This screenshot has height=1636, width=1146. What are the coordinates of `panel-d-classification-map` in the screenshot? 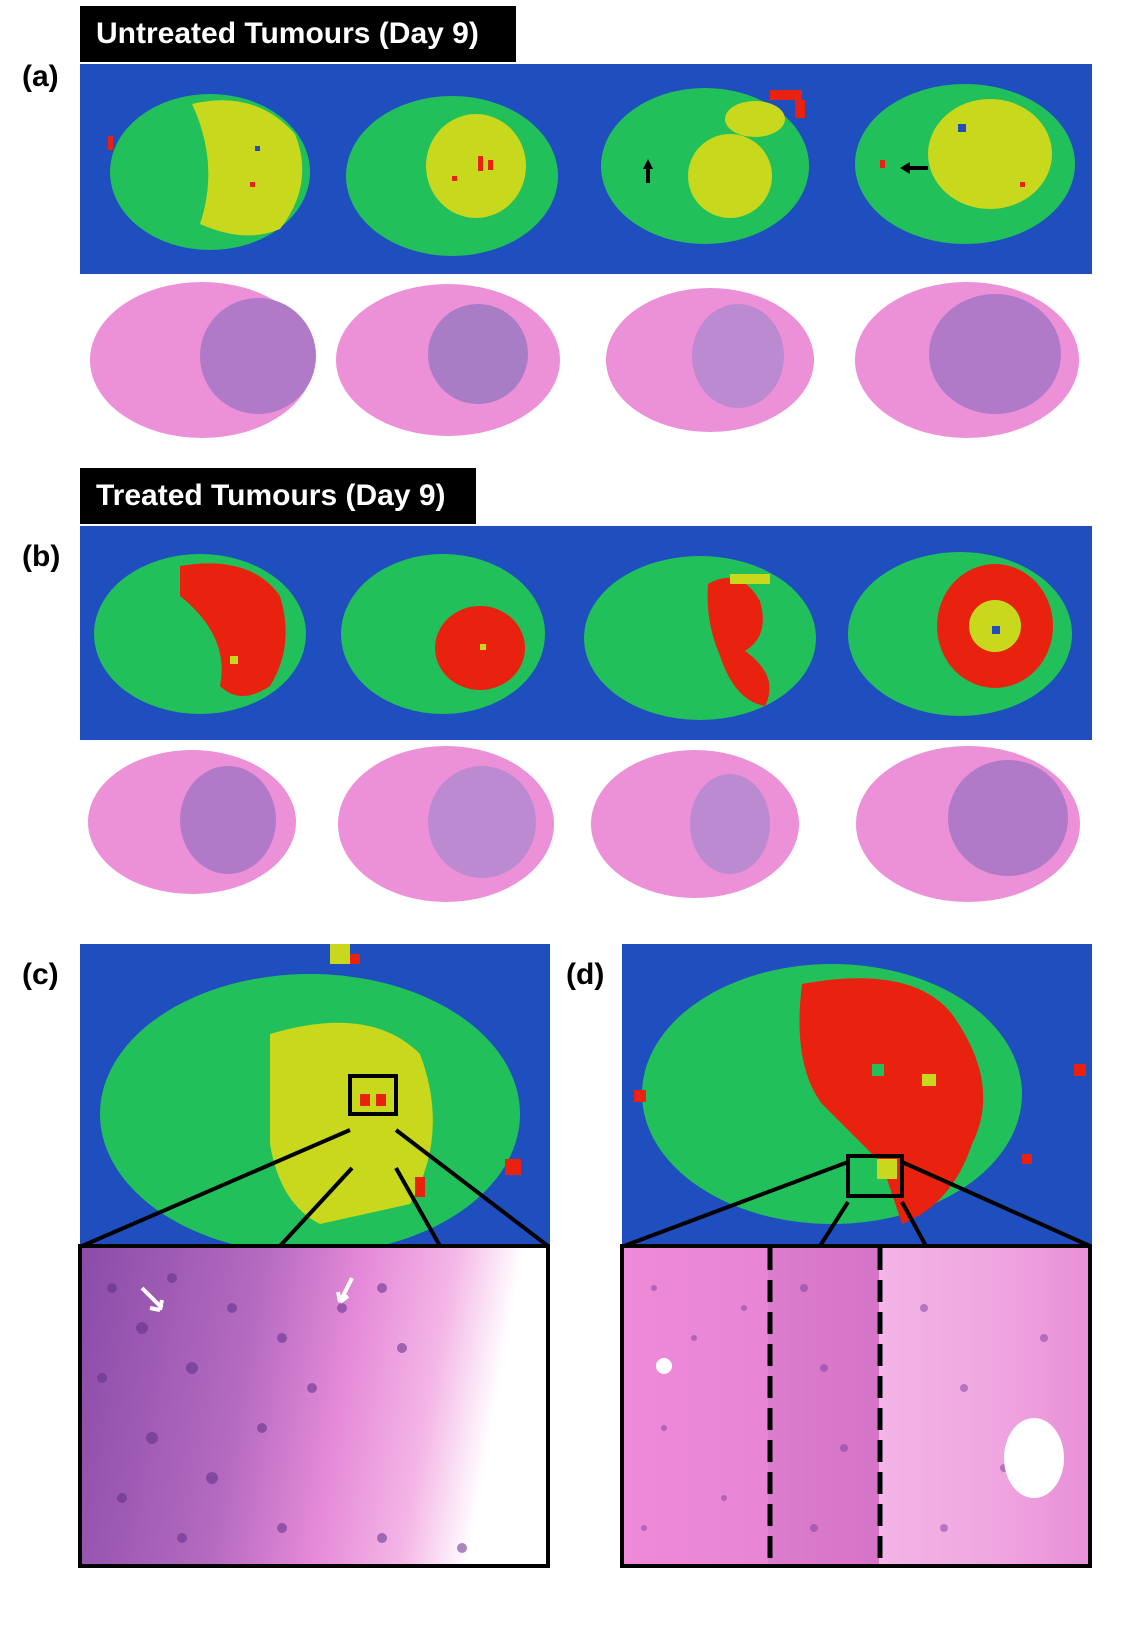 It's located at (857, 1094).